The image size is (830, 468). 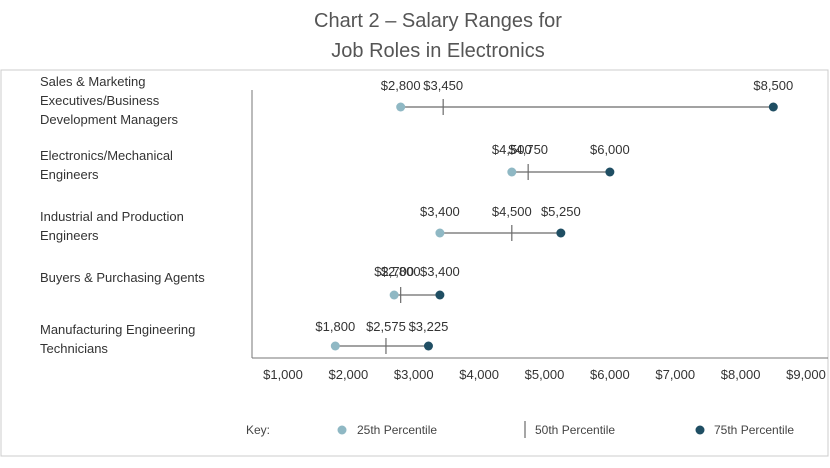 What do you see at coordinates (443, 85) in the screenshot?
I see `p50-value-label: $3,450` at bounding box center [443, 85].